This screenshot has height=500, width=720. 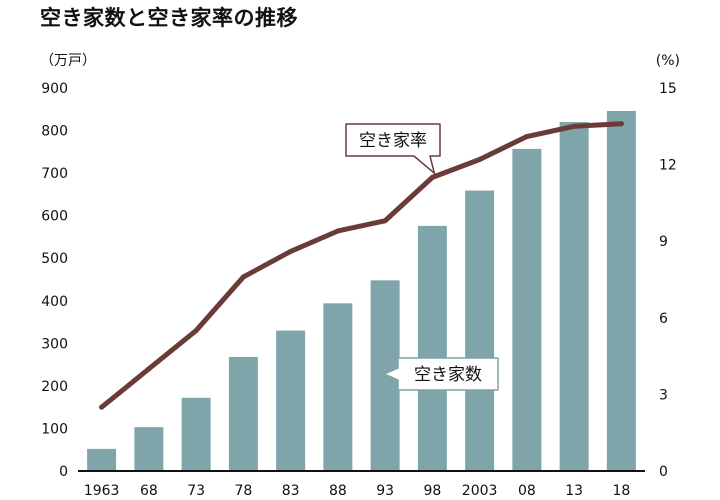 What do you see at coordinates (338, 491) in the screenshot?
I see `x-tick-label: 88` at bounding box center [338, 491].